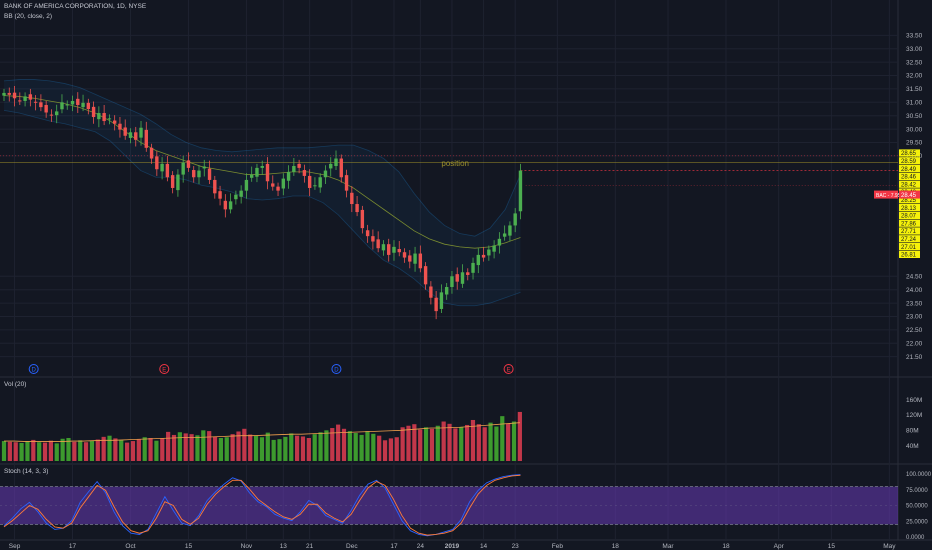  Describe the element at coordinates (889, 546) in the screenshot. I see `time-axis-label: May` at that location.